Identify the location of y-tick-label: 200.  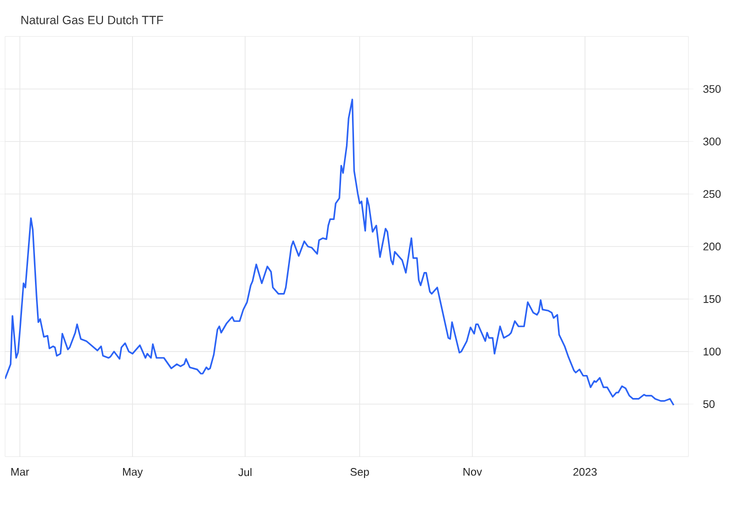
(712, 246).